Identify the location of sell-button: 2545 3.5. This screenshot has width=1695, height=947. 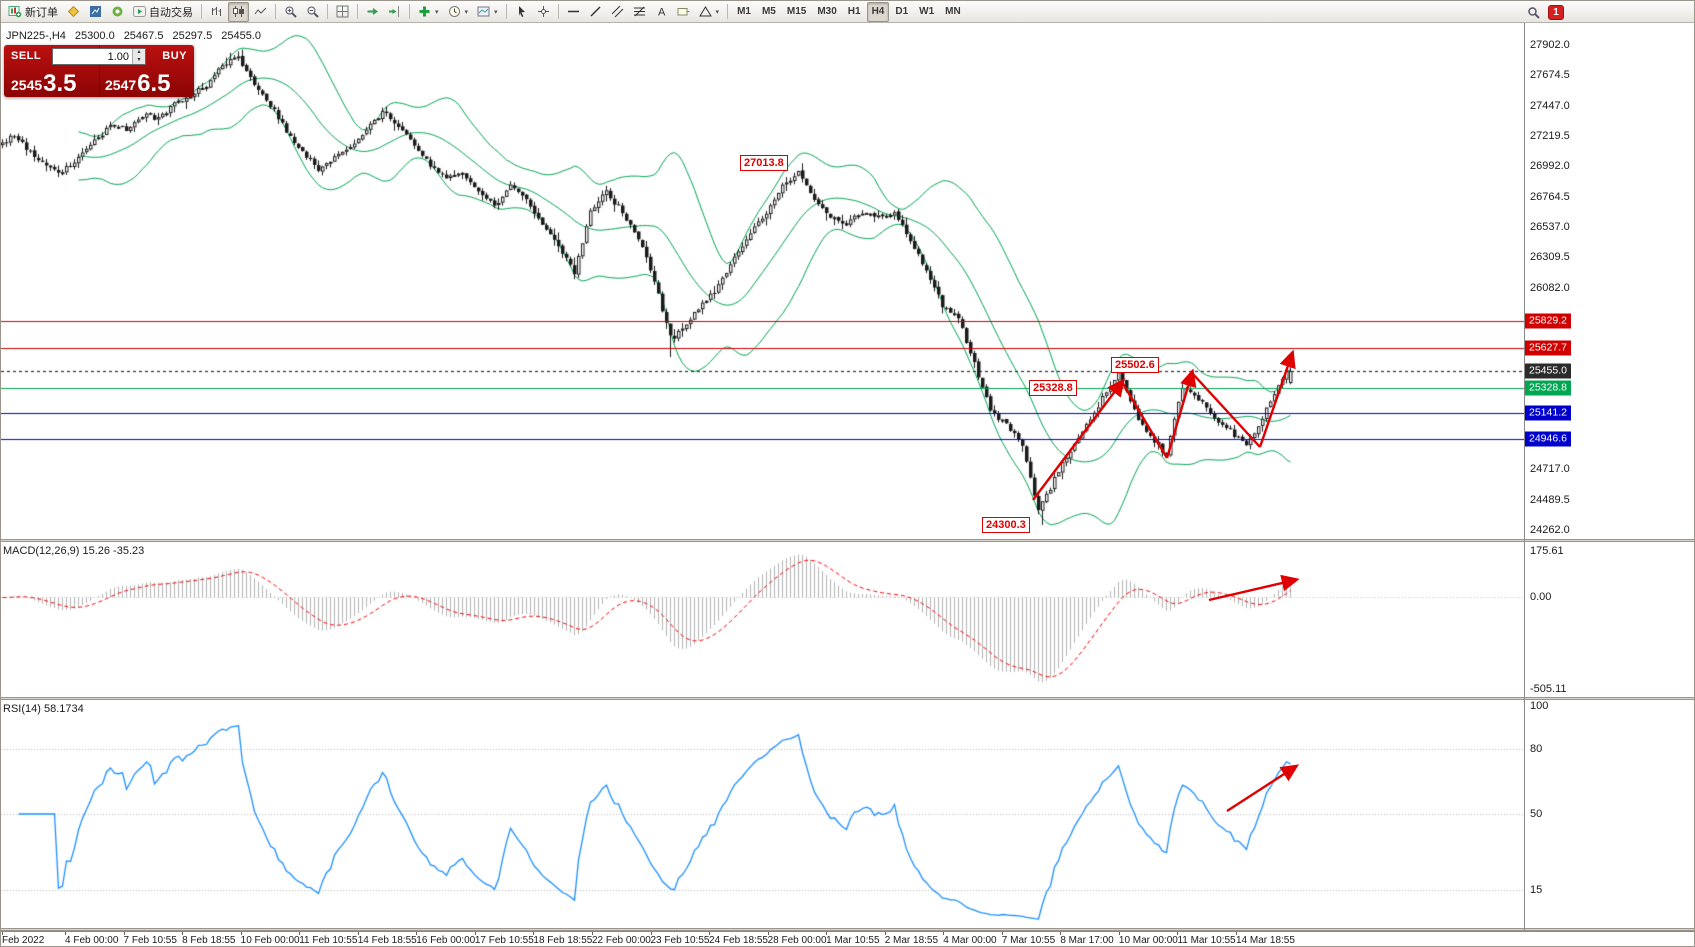
(44, 84).